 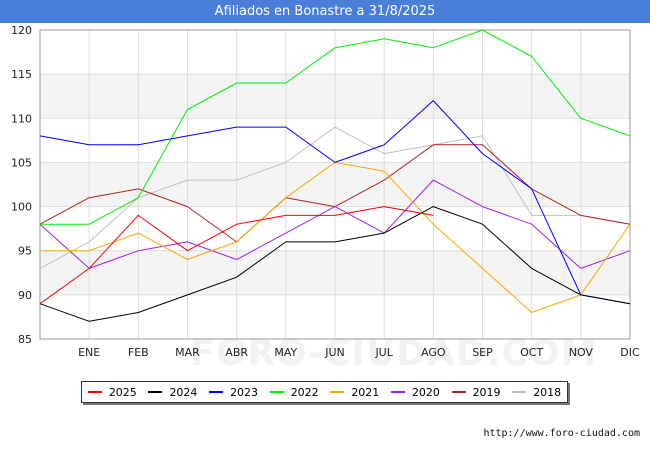 What do you see at coordinates (89, 352) in the screenshot?
I see `x-tick-label: ENE` at bounding box center [89, 352].